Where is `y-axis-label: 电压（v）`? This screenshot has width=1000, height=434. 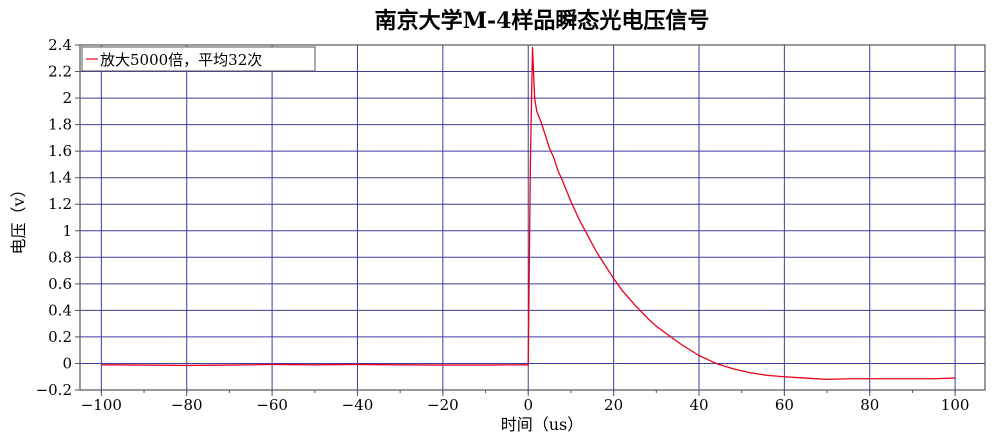
y-axis-label: 电压（v） is located at coordinates (18, 217).